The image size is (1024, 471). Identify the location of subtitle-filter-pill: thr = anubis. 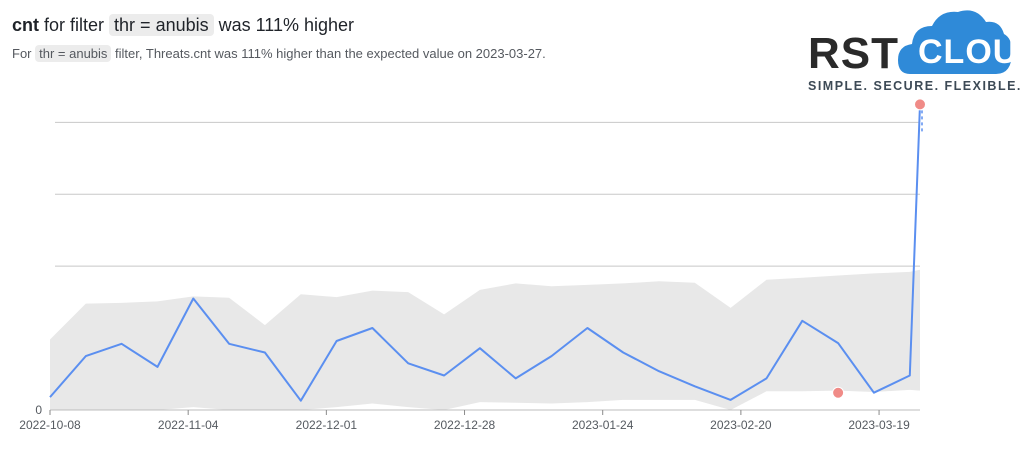
(73, 53).